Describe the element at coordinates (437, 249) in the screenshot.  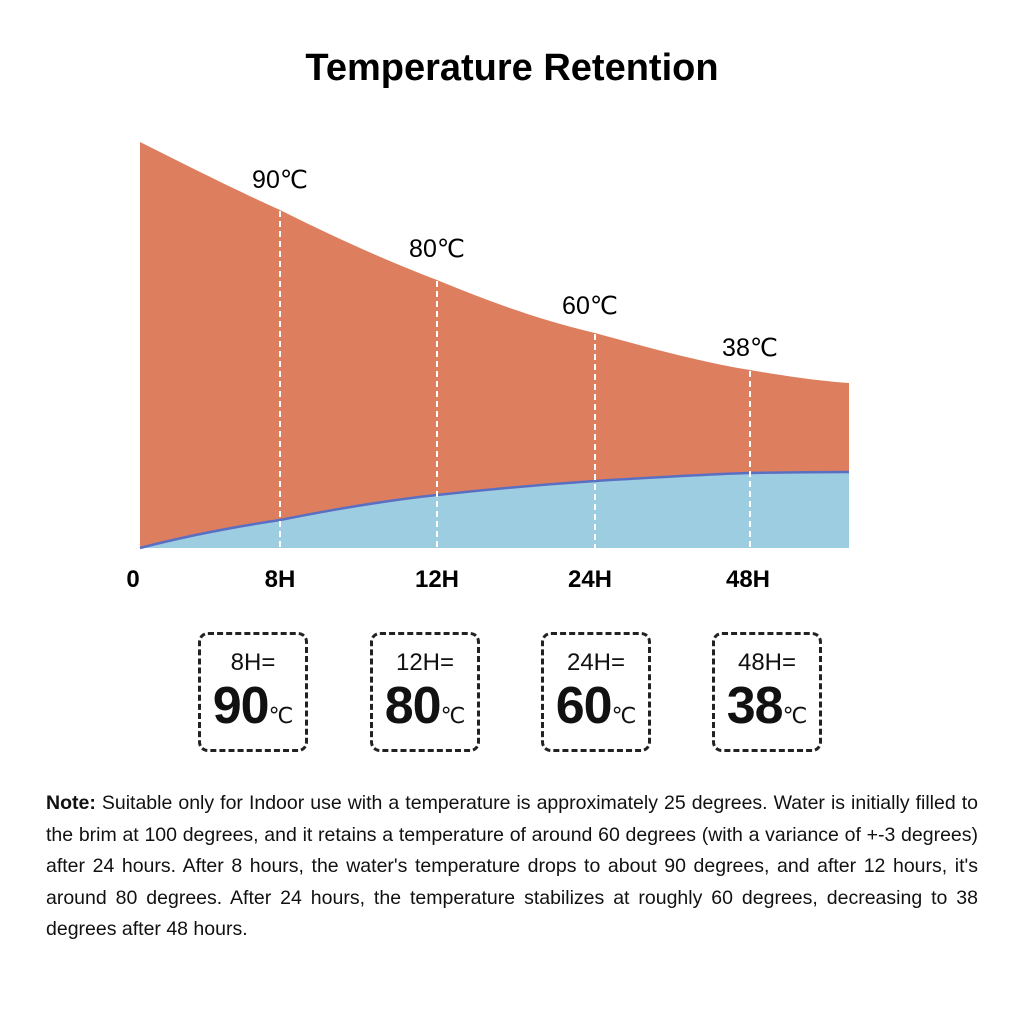
I see `temp-label: 80℃` at that location.